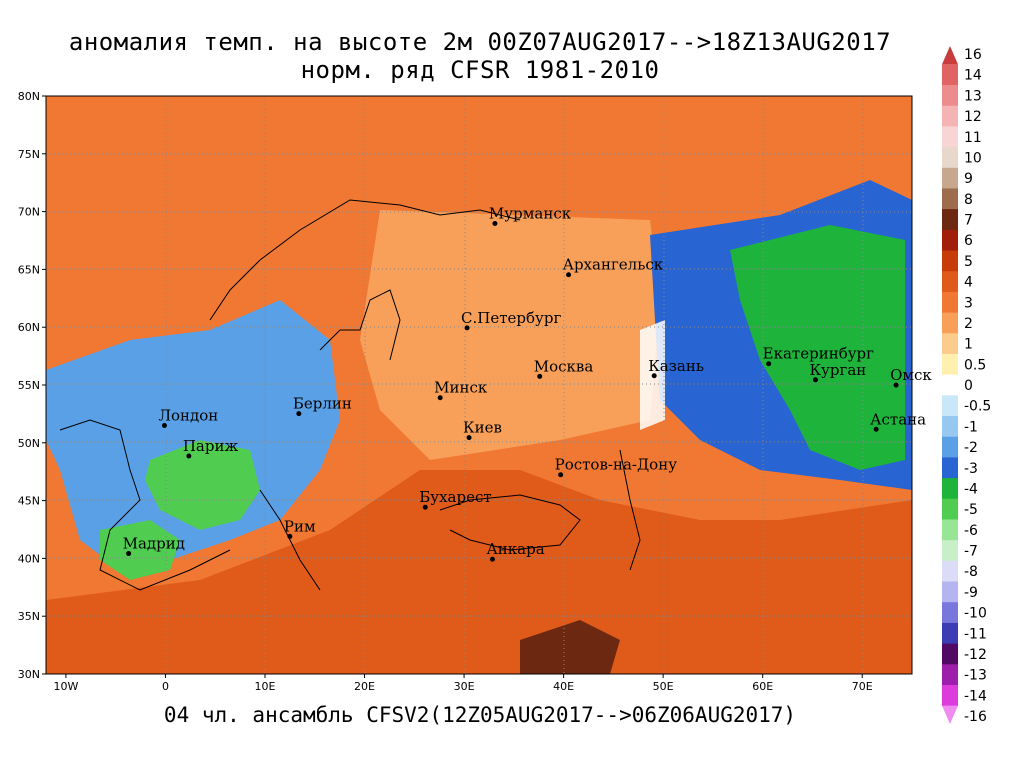 This screenshot has height=768, width=1024. I want to click on colorbar-label: -11, so click(975, 634).